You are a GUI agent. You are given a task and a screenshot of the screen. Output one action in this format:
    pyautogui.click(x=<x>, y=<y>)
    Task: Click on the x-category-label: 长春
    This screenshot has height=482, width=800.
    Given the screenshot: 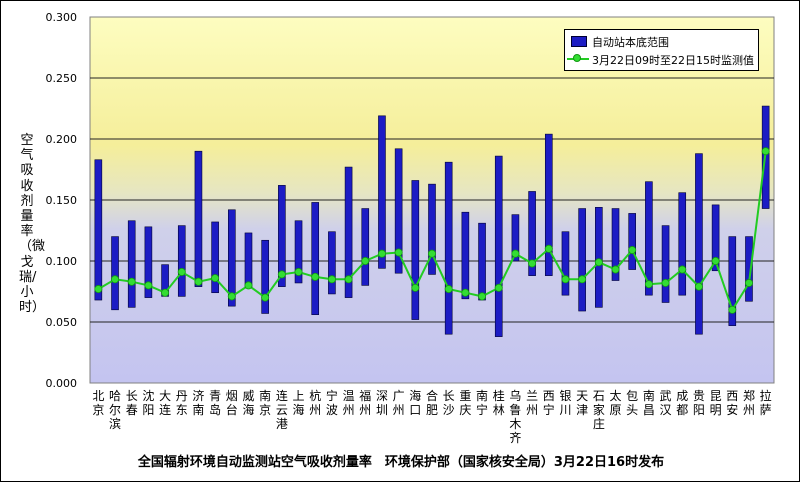 What is the action you would take?
    pyautogui.click(x=132, y=403)
    